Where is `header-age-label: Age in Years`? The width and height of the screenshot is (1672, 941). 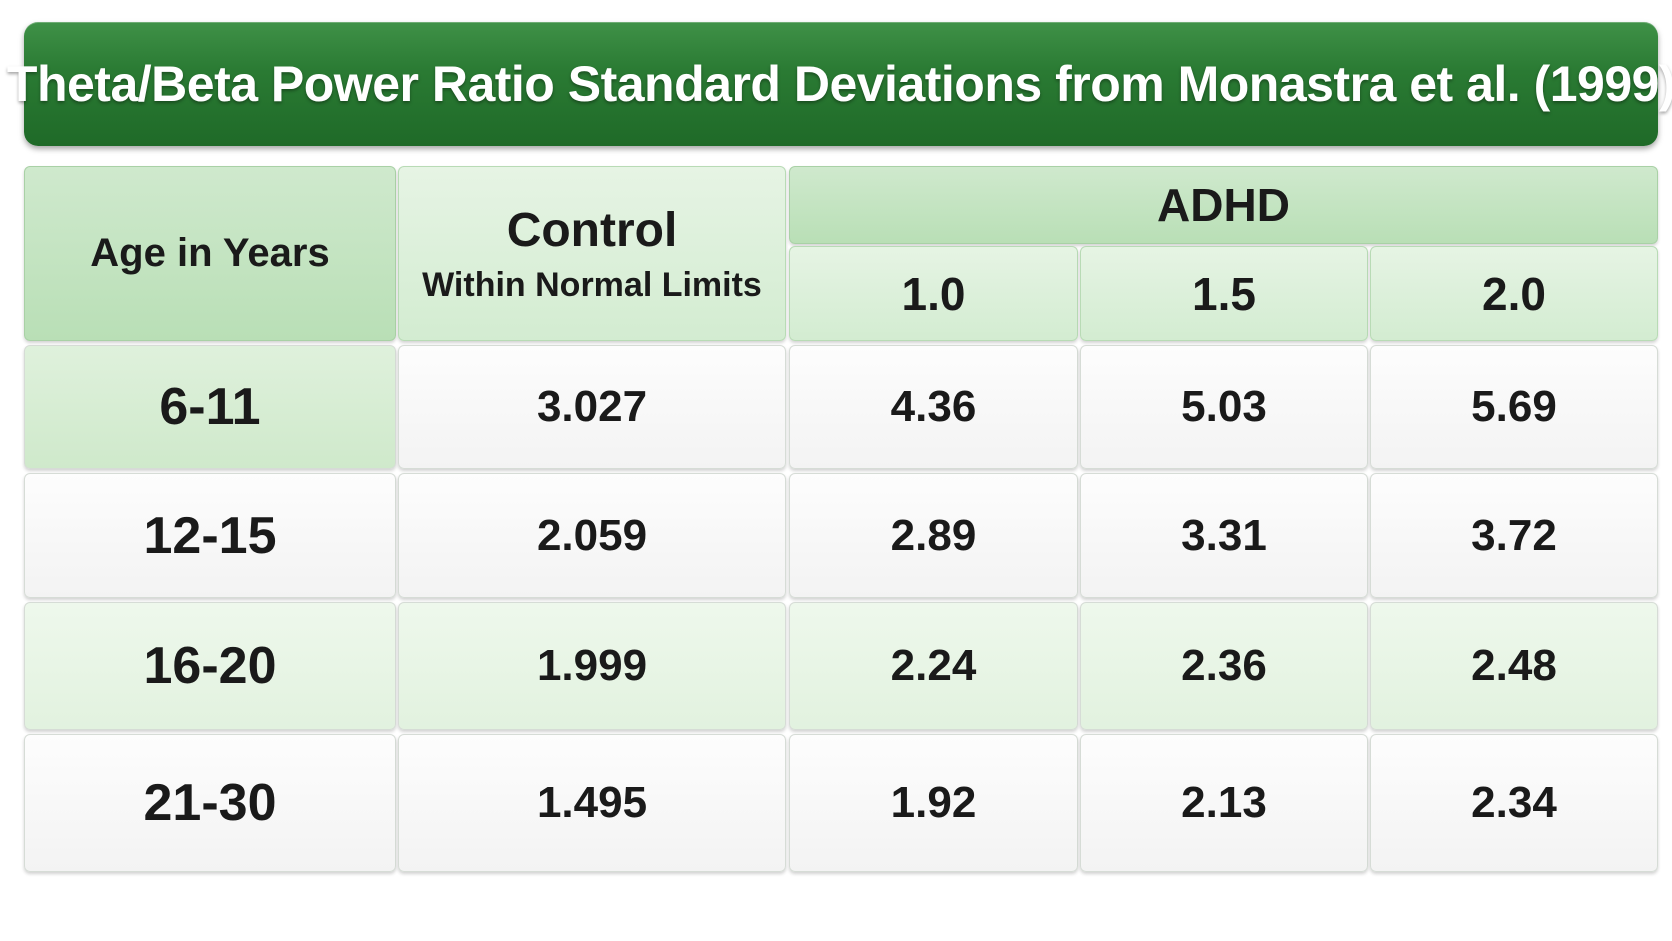
header-age-label: Age in Years is located at coordinates (210, 253).